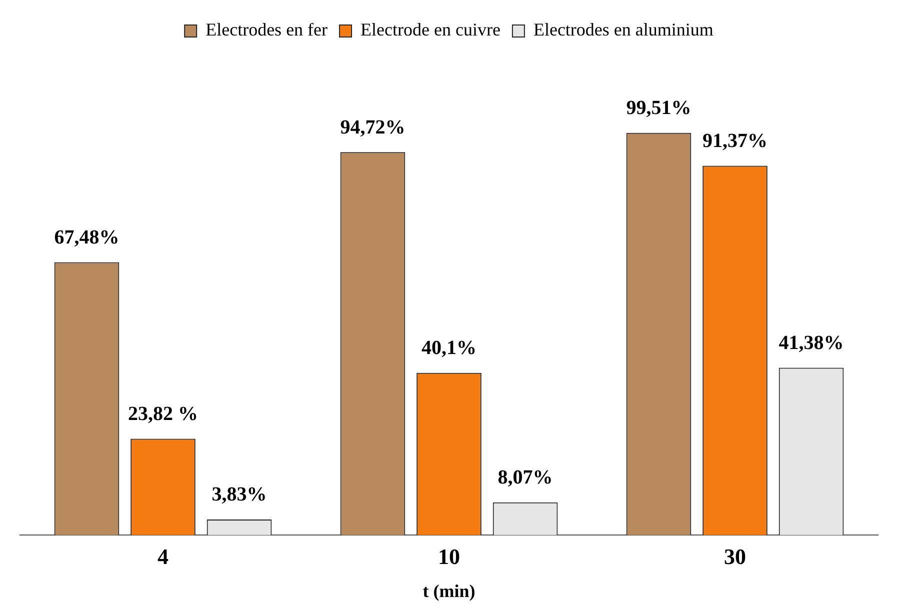 The image size is (898, 607). Describe the element at coordinates (735, 141) in the screenshot. I see `data-label: 91,37%` at that location.